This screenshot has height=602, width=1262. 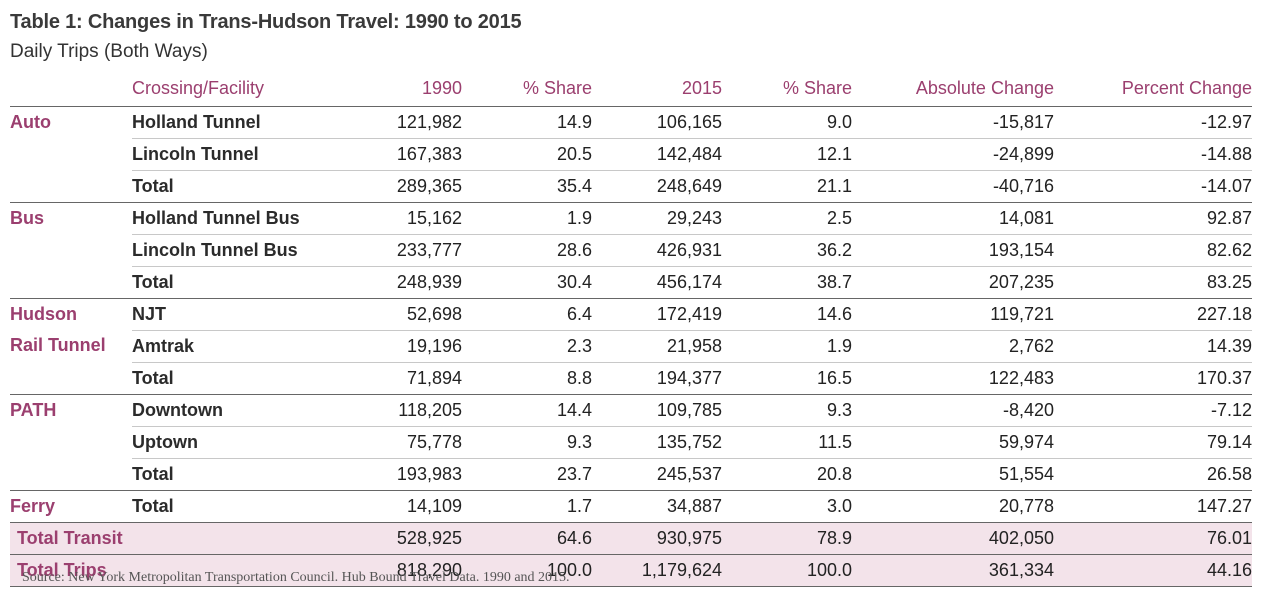 I want to click on absolute-change: 193,154, so click(x=953, y=250).